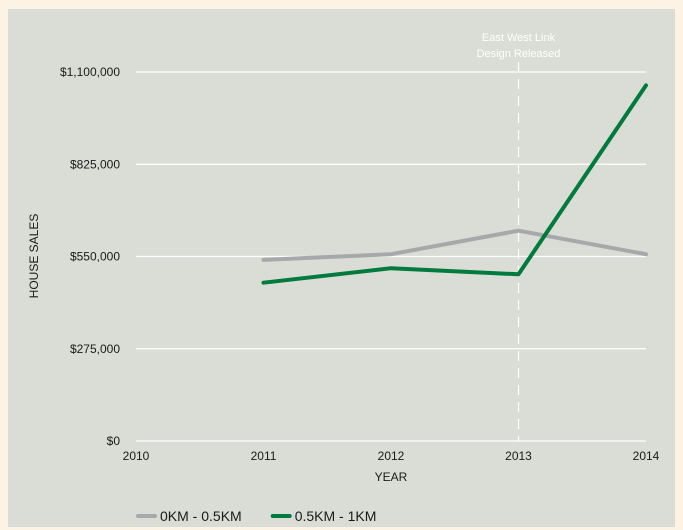  What do you see at coordinates (201, 516) in the screenshot?
I see `legend-label-1: 0KM - 0.5KM` at bounding box center [201, 516].